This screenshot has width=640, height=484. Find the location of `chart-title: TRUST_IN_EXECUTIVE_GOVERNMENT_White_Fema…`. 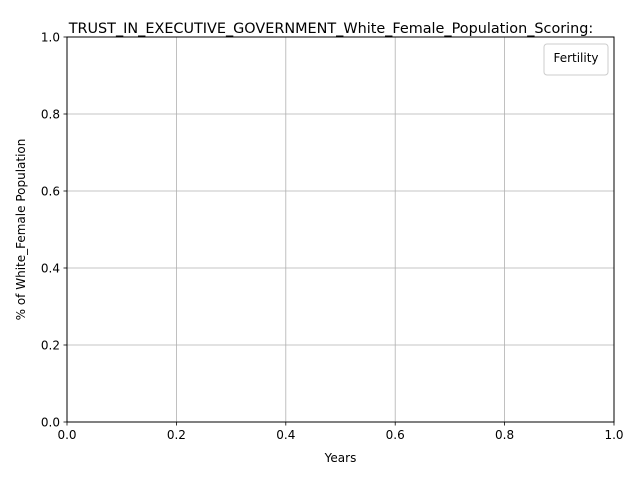

chart-title: TRUST_IN_EXECUTIVE_GOVERNMENT_White_Fema… is located at coordinates (331, 29).